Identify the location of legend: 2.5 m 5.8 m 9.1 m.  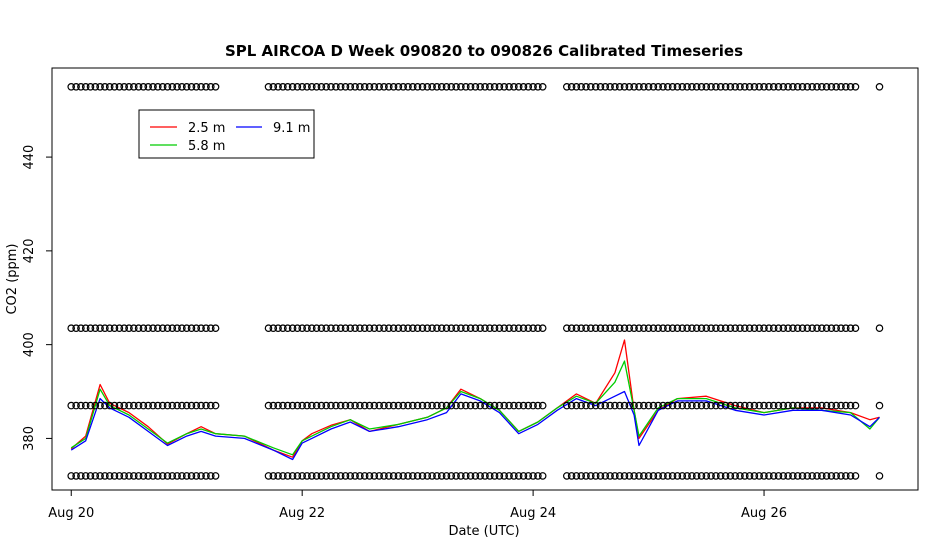
(226, 134).